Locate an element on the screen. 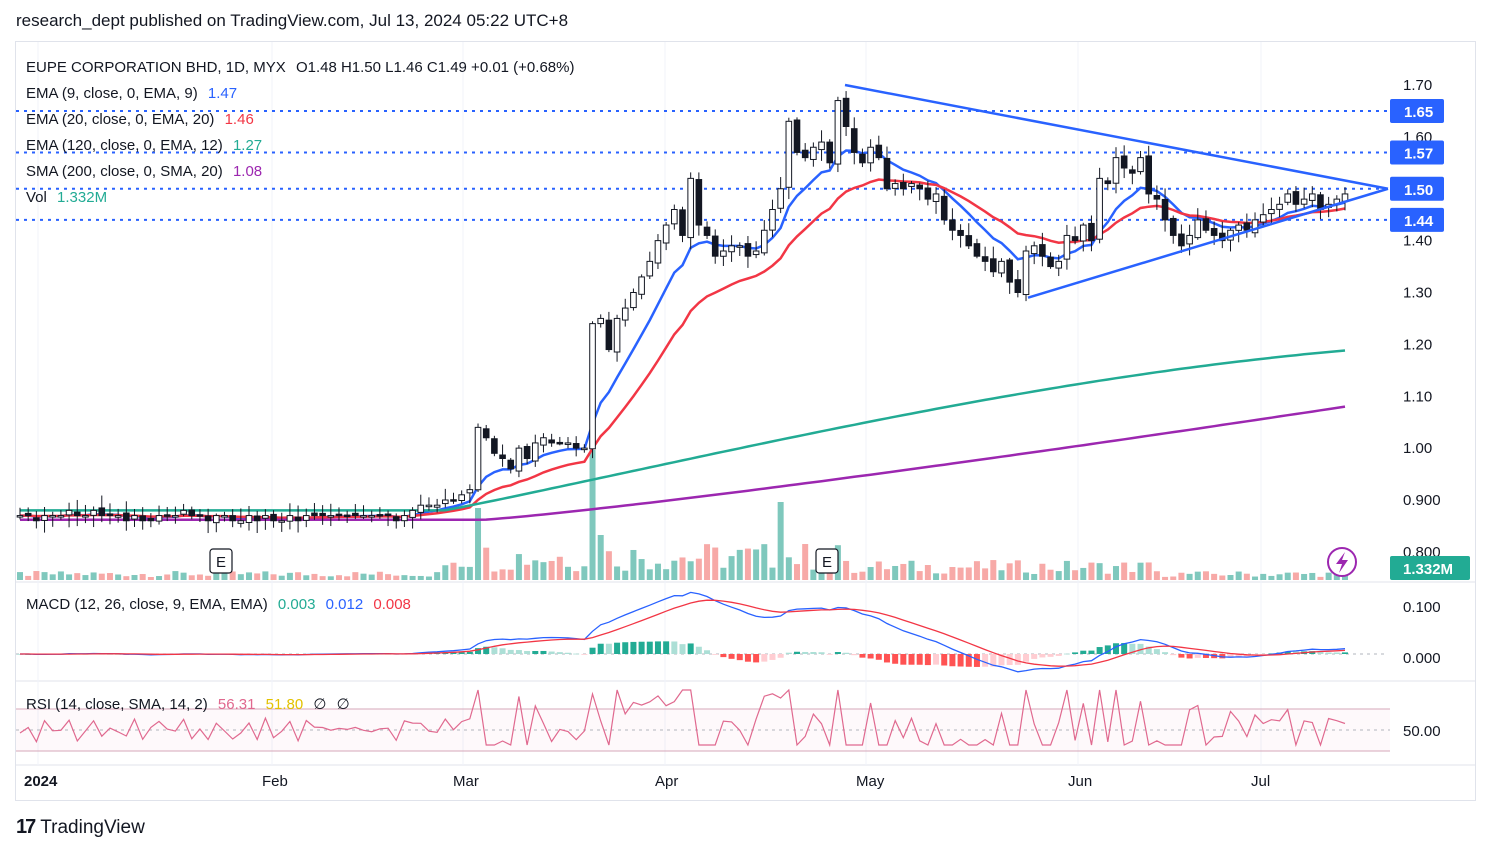 This screenshot has height=854, width=1491. tradingview-logo-icon: 17 is located at coordinates (26, 827).